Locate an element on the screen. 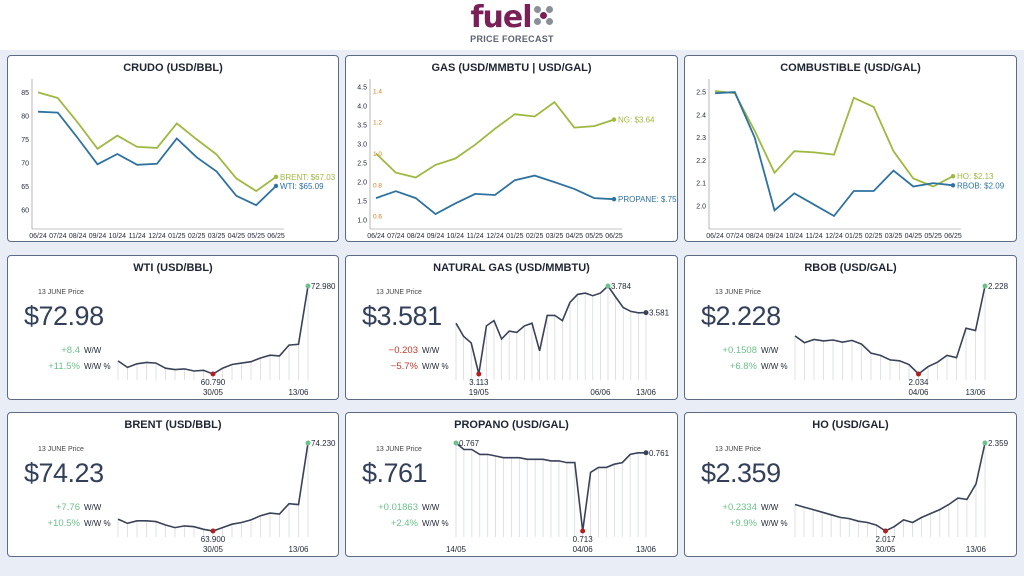 The image size is (1024, 576). min-label: 63.900 is located at coordinates (213, 539).